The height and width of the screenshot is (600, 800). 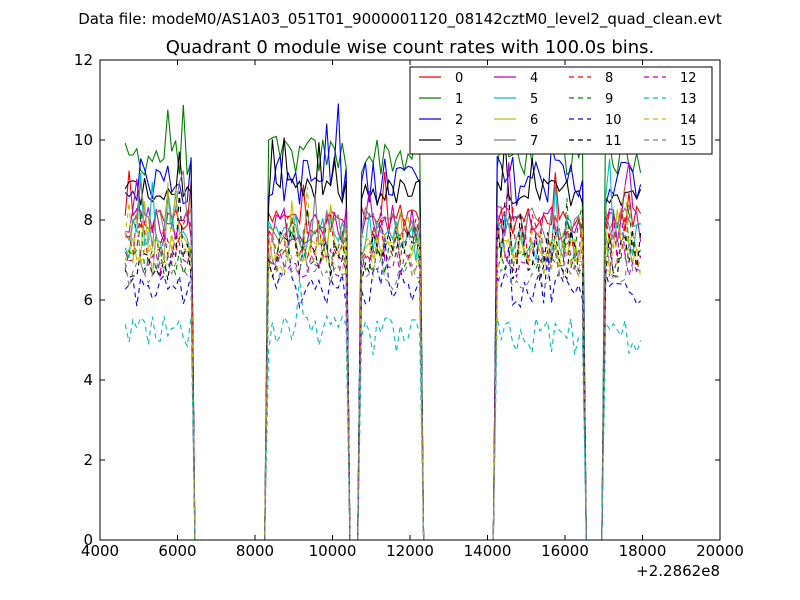 I want to click on legend-label-9: 9, so click(x=609, y=99).